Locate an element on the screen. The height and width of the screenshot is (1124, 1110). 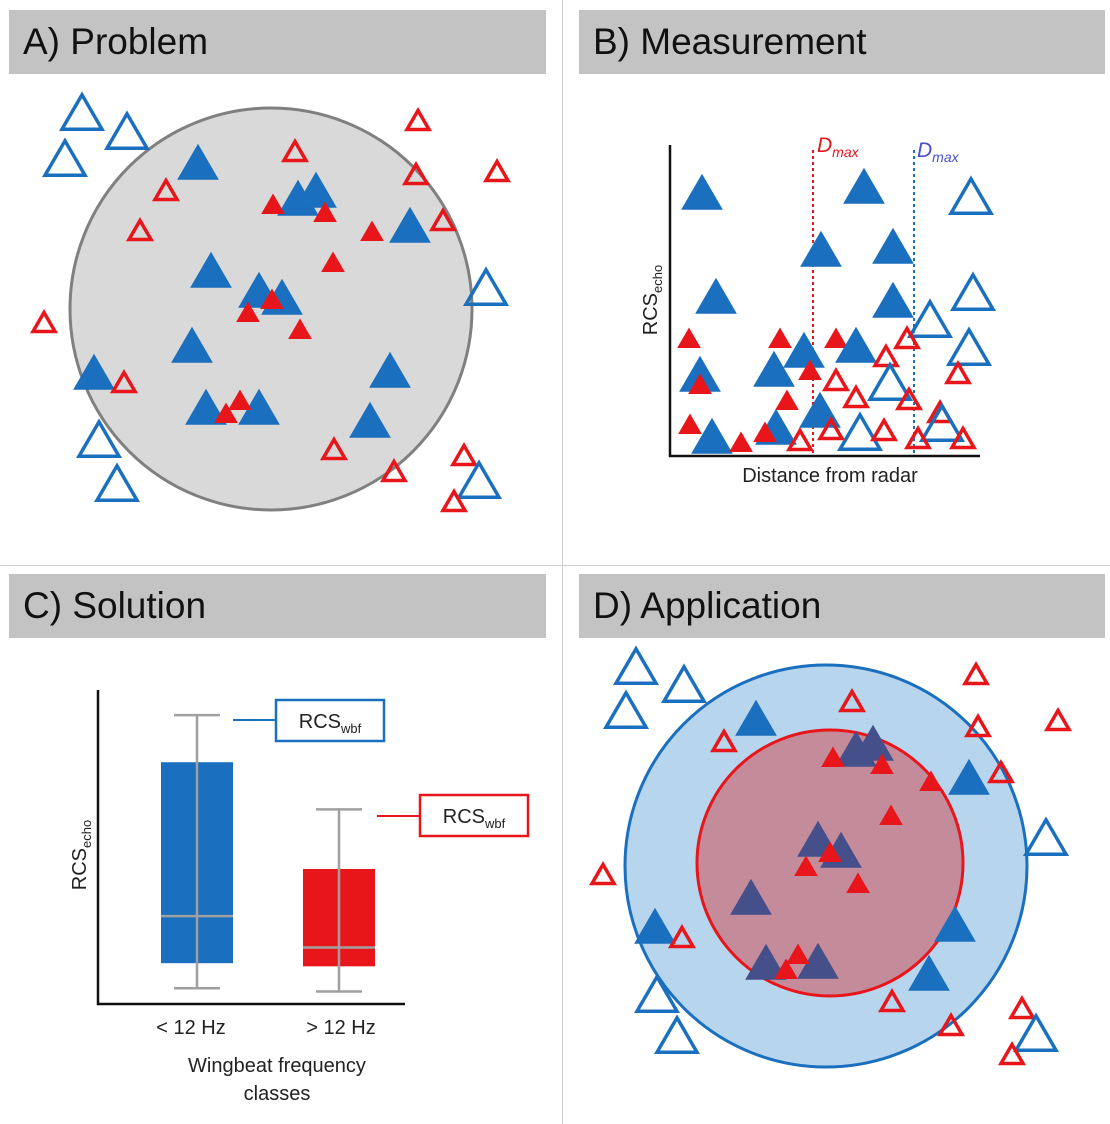
panel-b-x-label: Distance from radar is located at coordinates (830, 476).